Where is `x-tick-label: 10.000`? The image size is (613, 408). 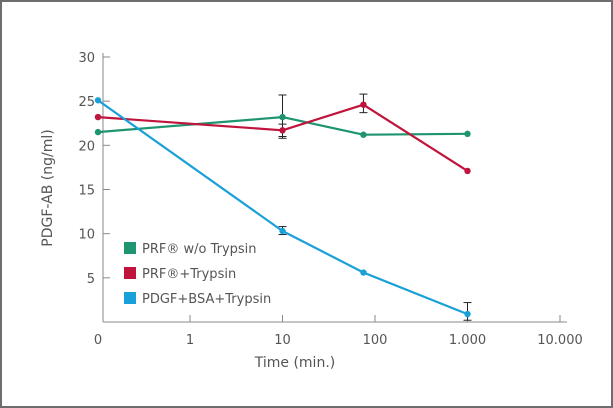 x-tick-label: 10.000 is located at coordinates (560, 340).